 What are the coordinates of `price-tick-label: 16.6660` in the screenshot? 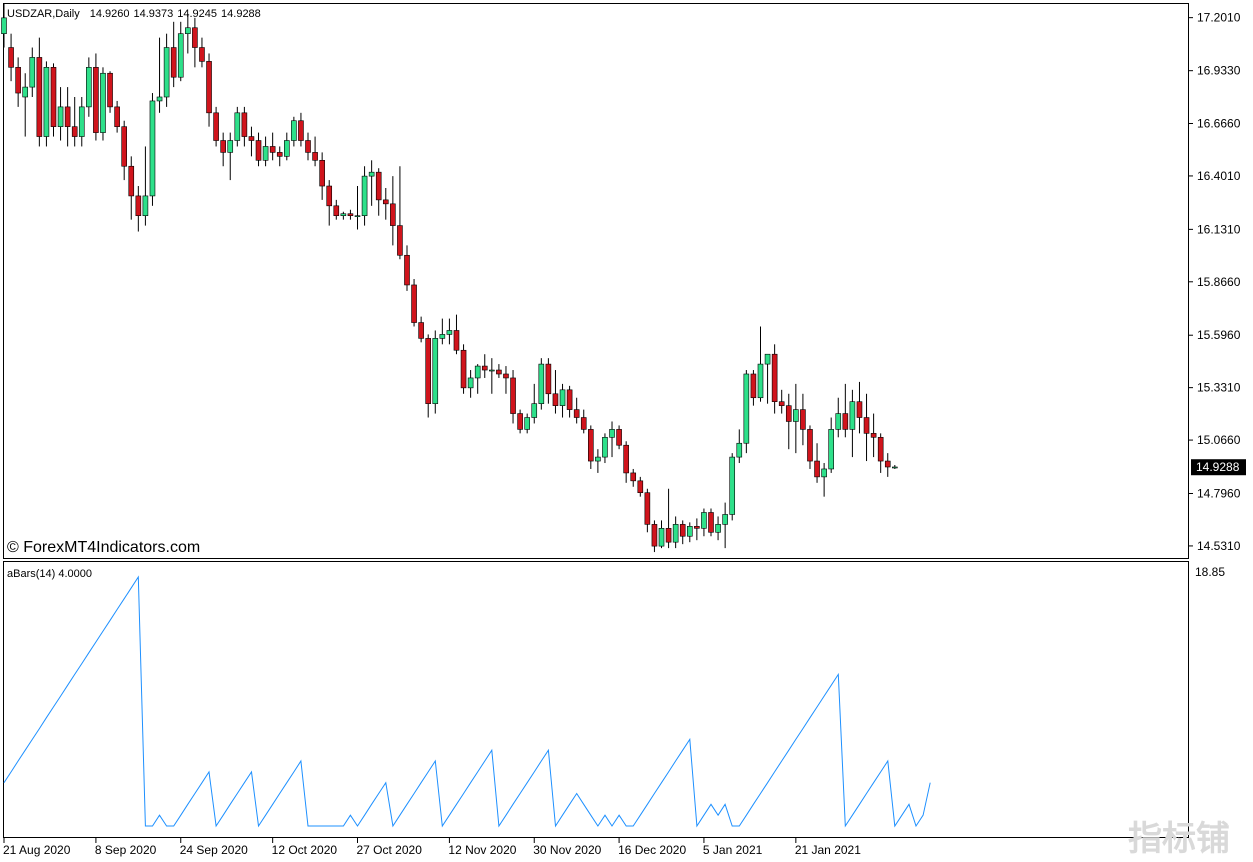 It's located at (1219, 124).